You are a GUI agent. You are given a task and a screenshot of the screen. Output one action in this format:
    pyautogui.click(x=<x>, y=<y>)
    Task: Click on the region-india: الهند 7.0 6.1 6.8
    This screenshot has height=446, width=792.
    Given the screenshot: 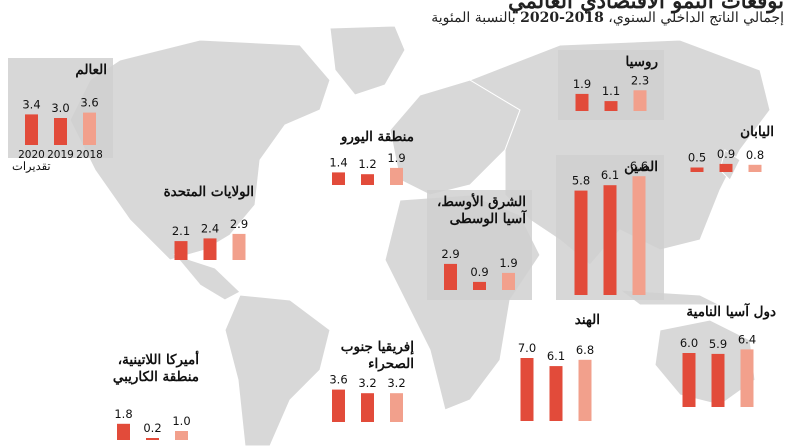 What is the action you would take?
    pyautogui.click(x=556, y=365)
    